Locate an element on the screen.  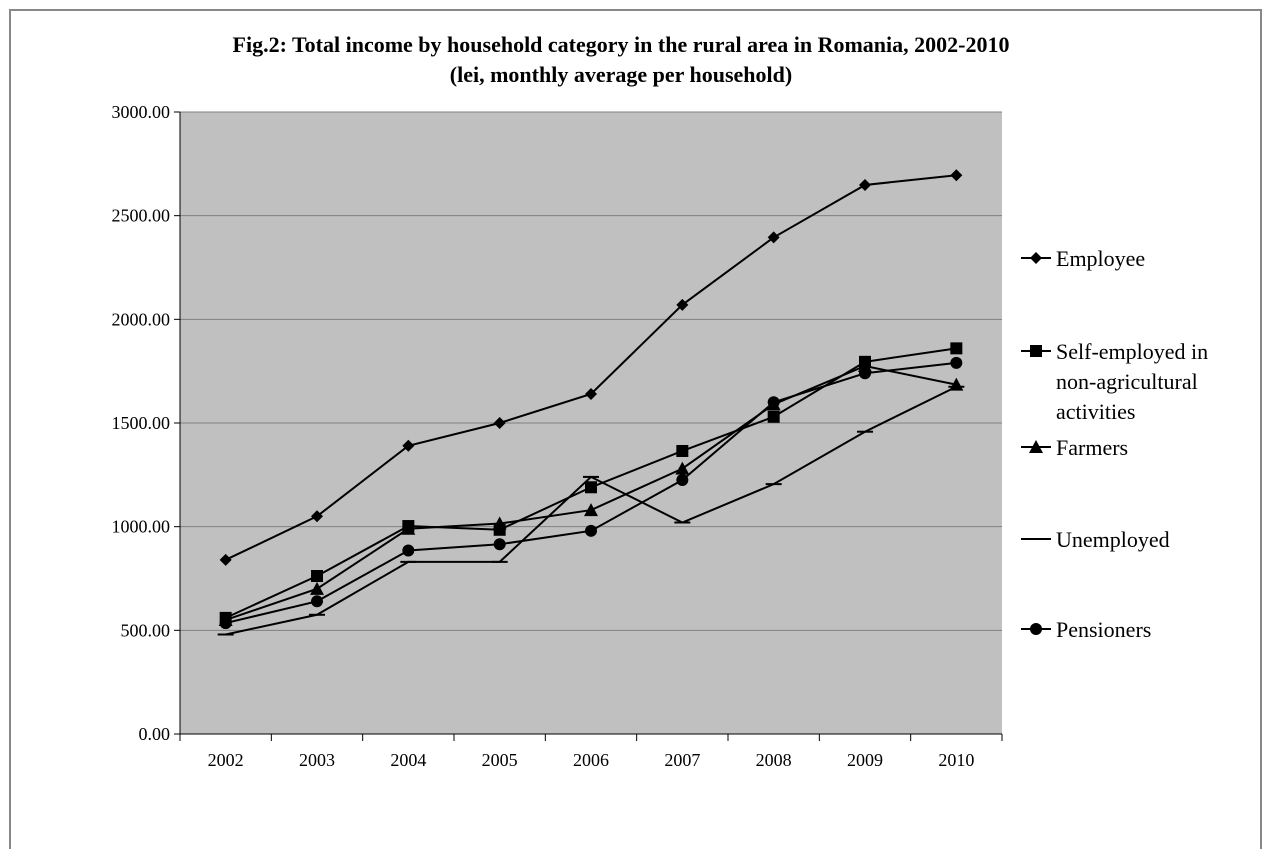
y-tick-label: 1000.00 is located at coordinates (141, 527).